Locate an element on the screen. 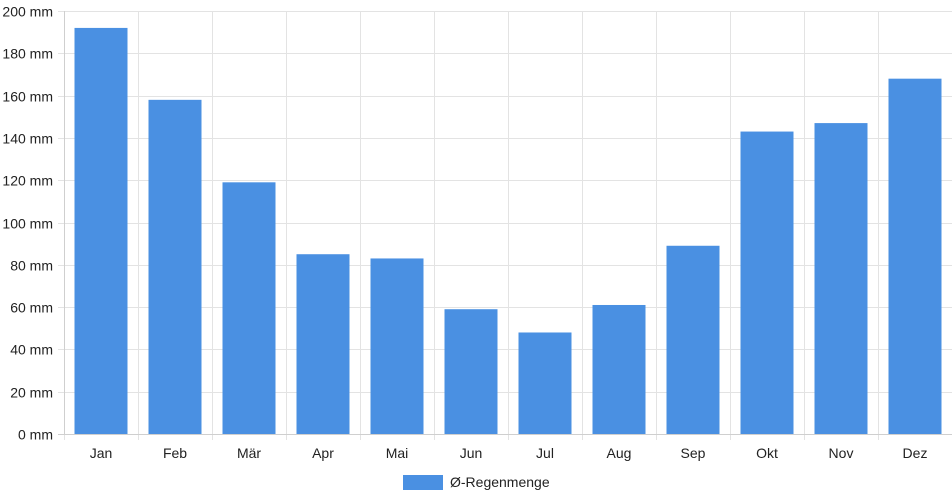  x-tick-label: Dez is located at coordinates (915, 453).